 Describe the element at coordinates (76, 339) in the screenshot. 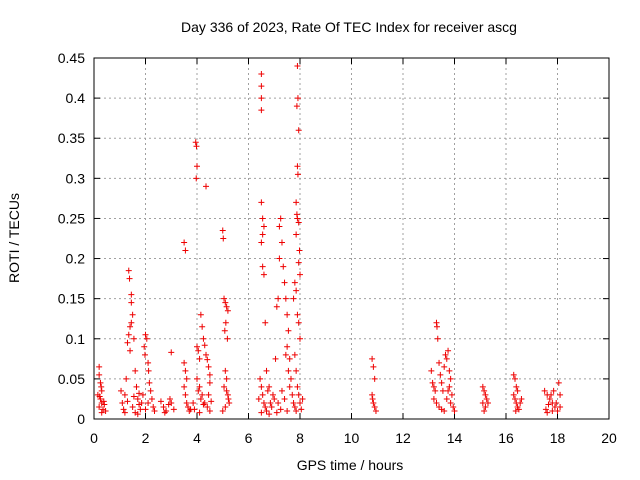

I see `y-tick-label: 0.1` at that location.